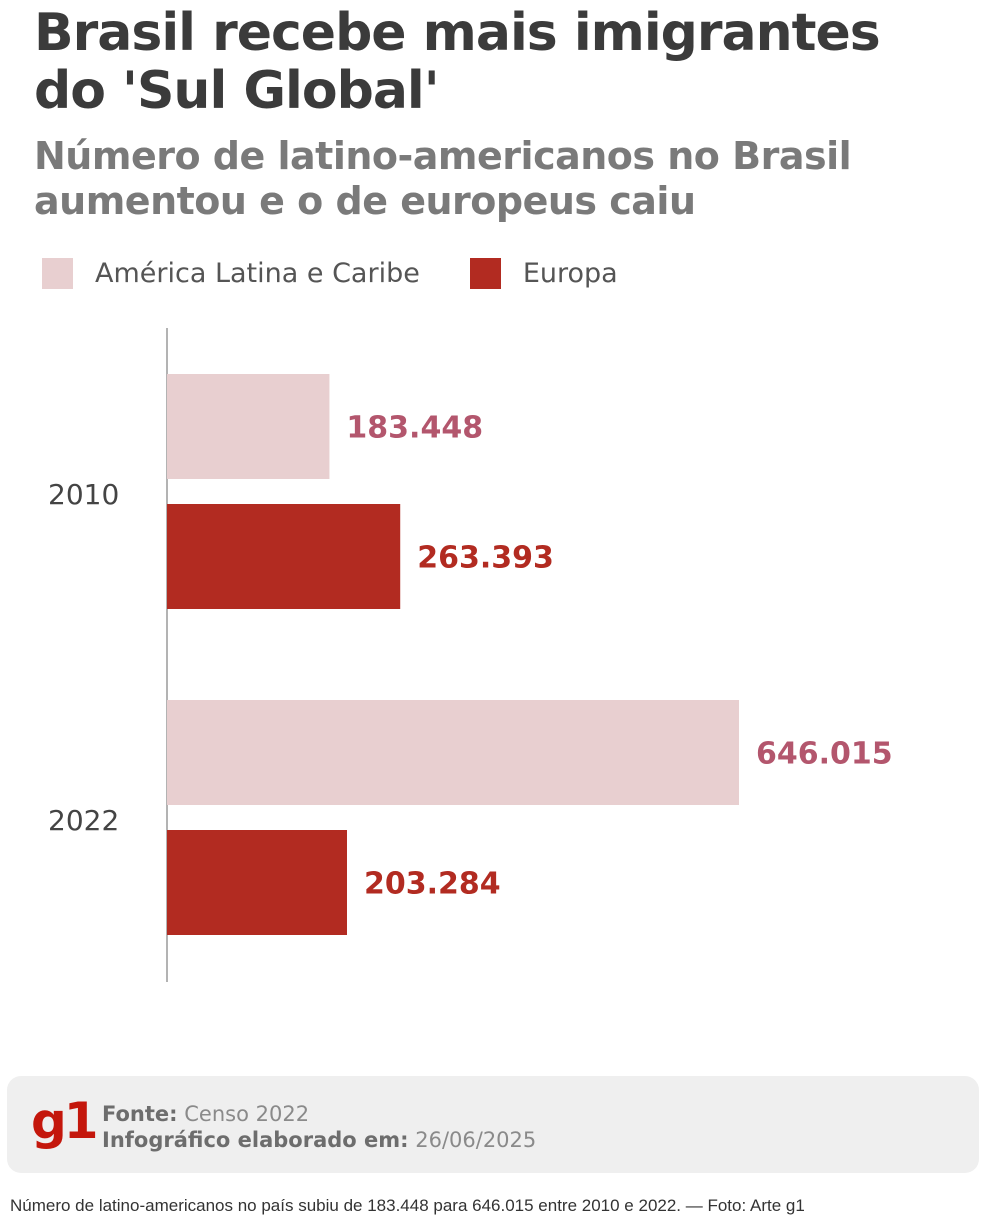 This screenshot has width=986, height=1232. Describe the element at coordinates (140, 1114) in the screenshot. I see `source-label: Fonte:` at that location.